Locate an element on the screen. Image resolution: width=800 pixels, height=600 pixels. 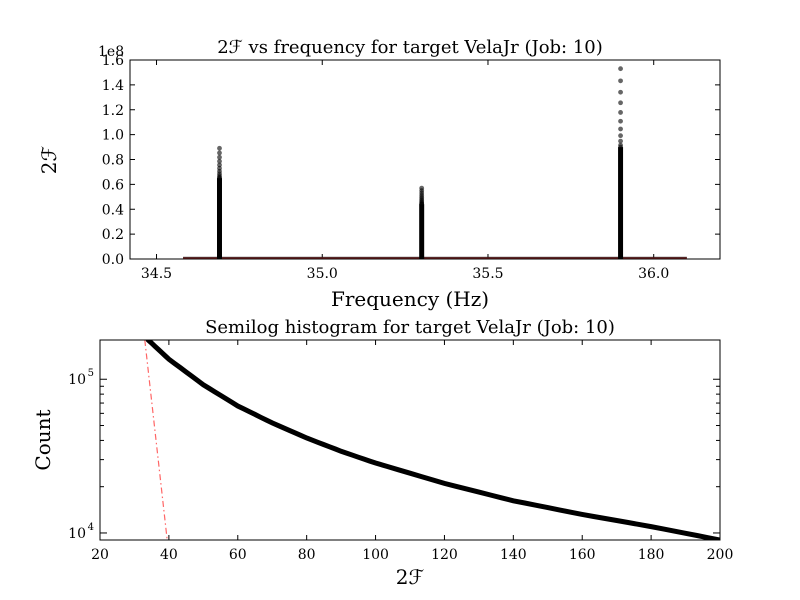
top-chart-offset-label: 1e8 is located at coordinates (111, 52).